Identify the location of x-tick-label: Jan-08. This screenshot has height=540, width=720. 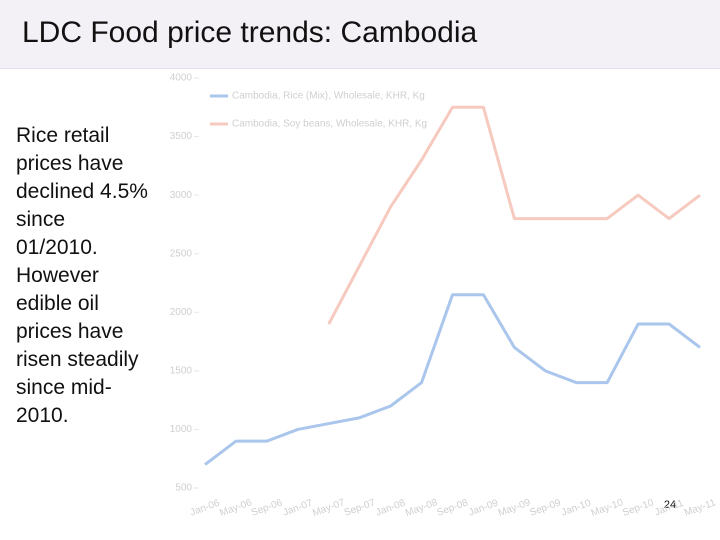
(390, 508).